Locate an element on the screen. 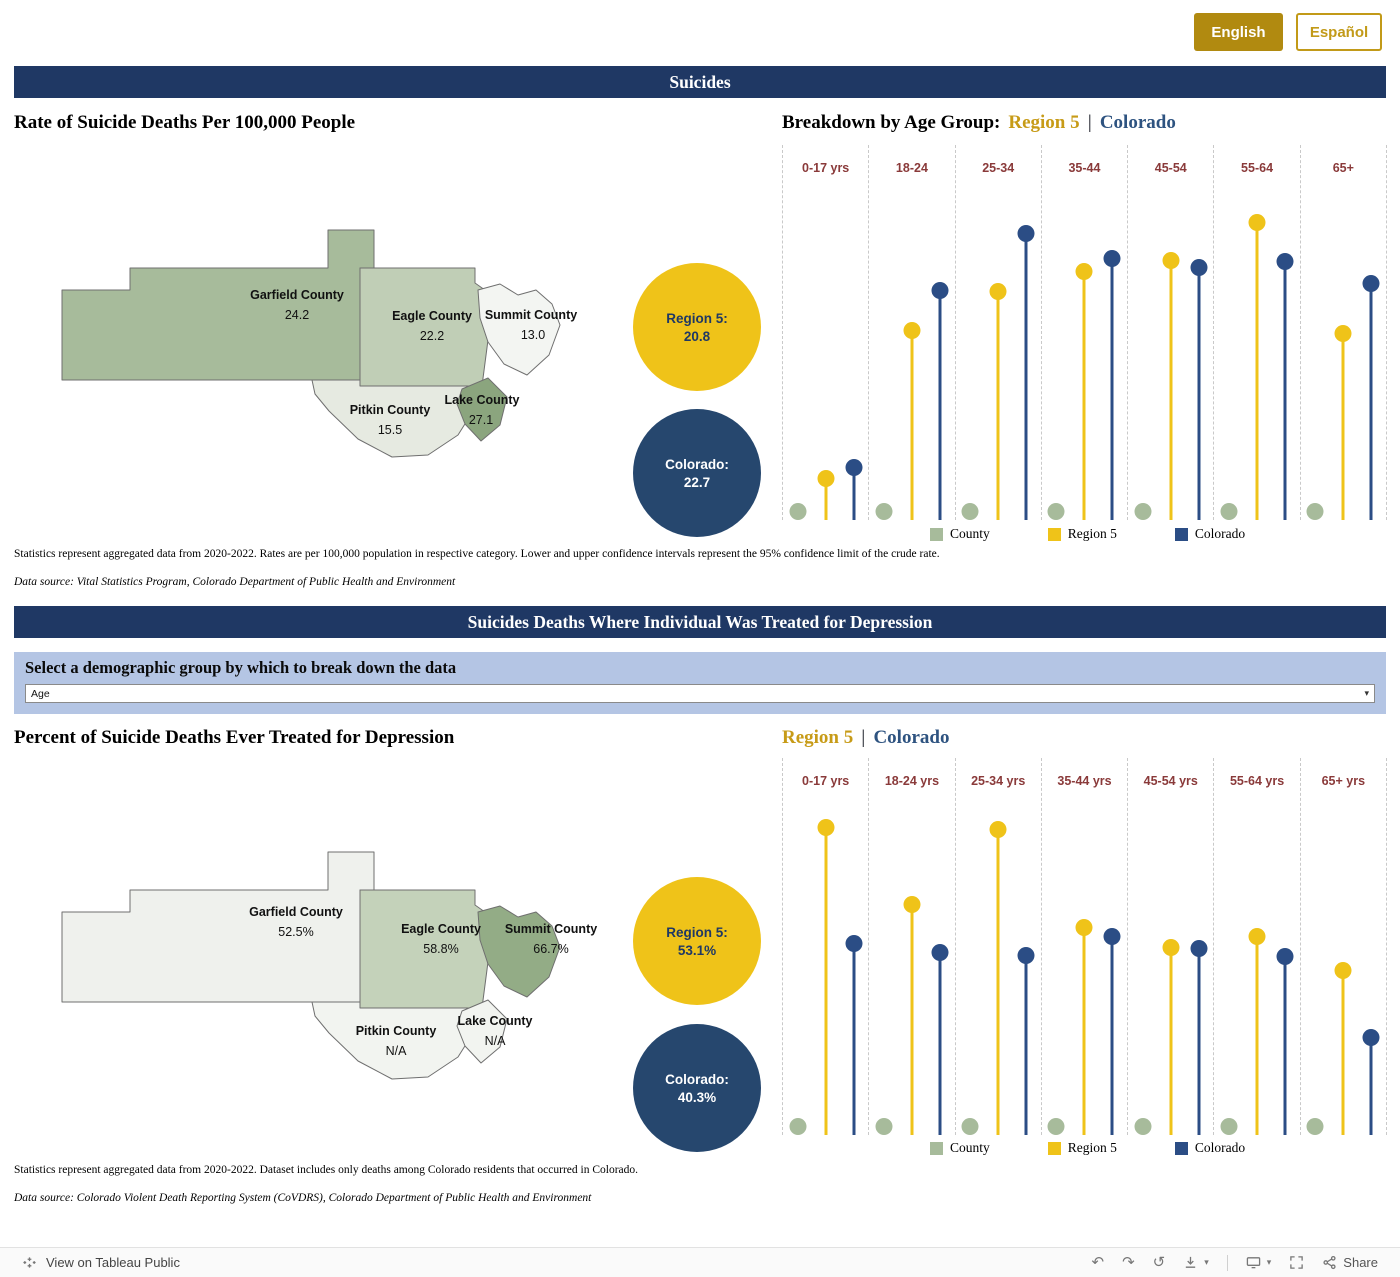 The width and height of the screenshot is (1400, 1277). colorado-depression-circle: Colorado: 40.3% is located at coordinates (697, 1088).